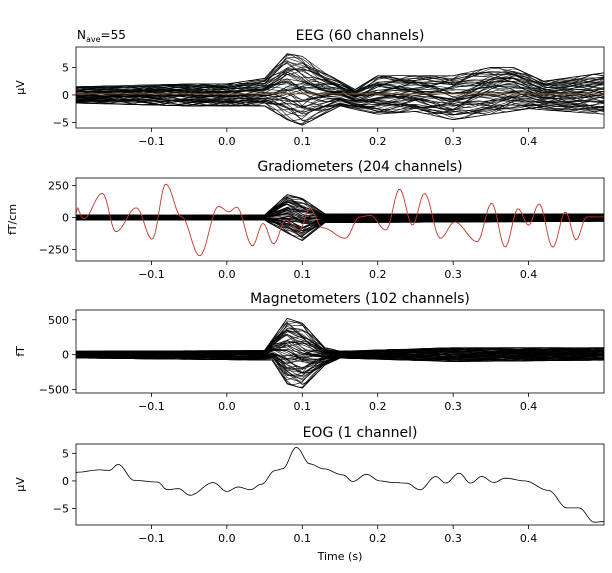  What do you see at coordinates (340, 556) in the screenshot?
I see `x-axis-label: Time (s)` at bounding box center [340, 556].